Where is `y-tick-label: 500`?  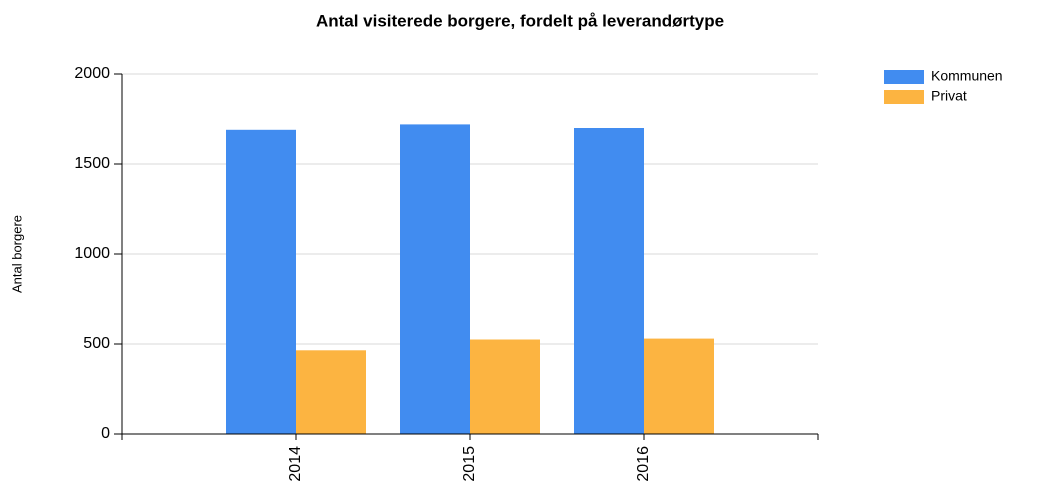 y-tick-label: 500 is located at coordinates (96, 343).